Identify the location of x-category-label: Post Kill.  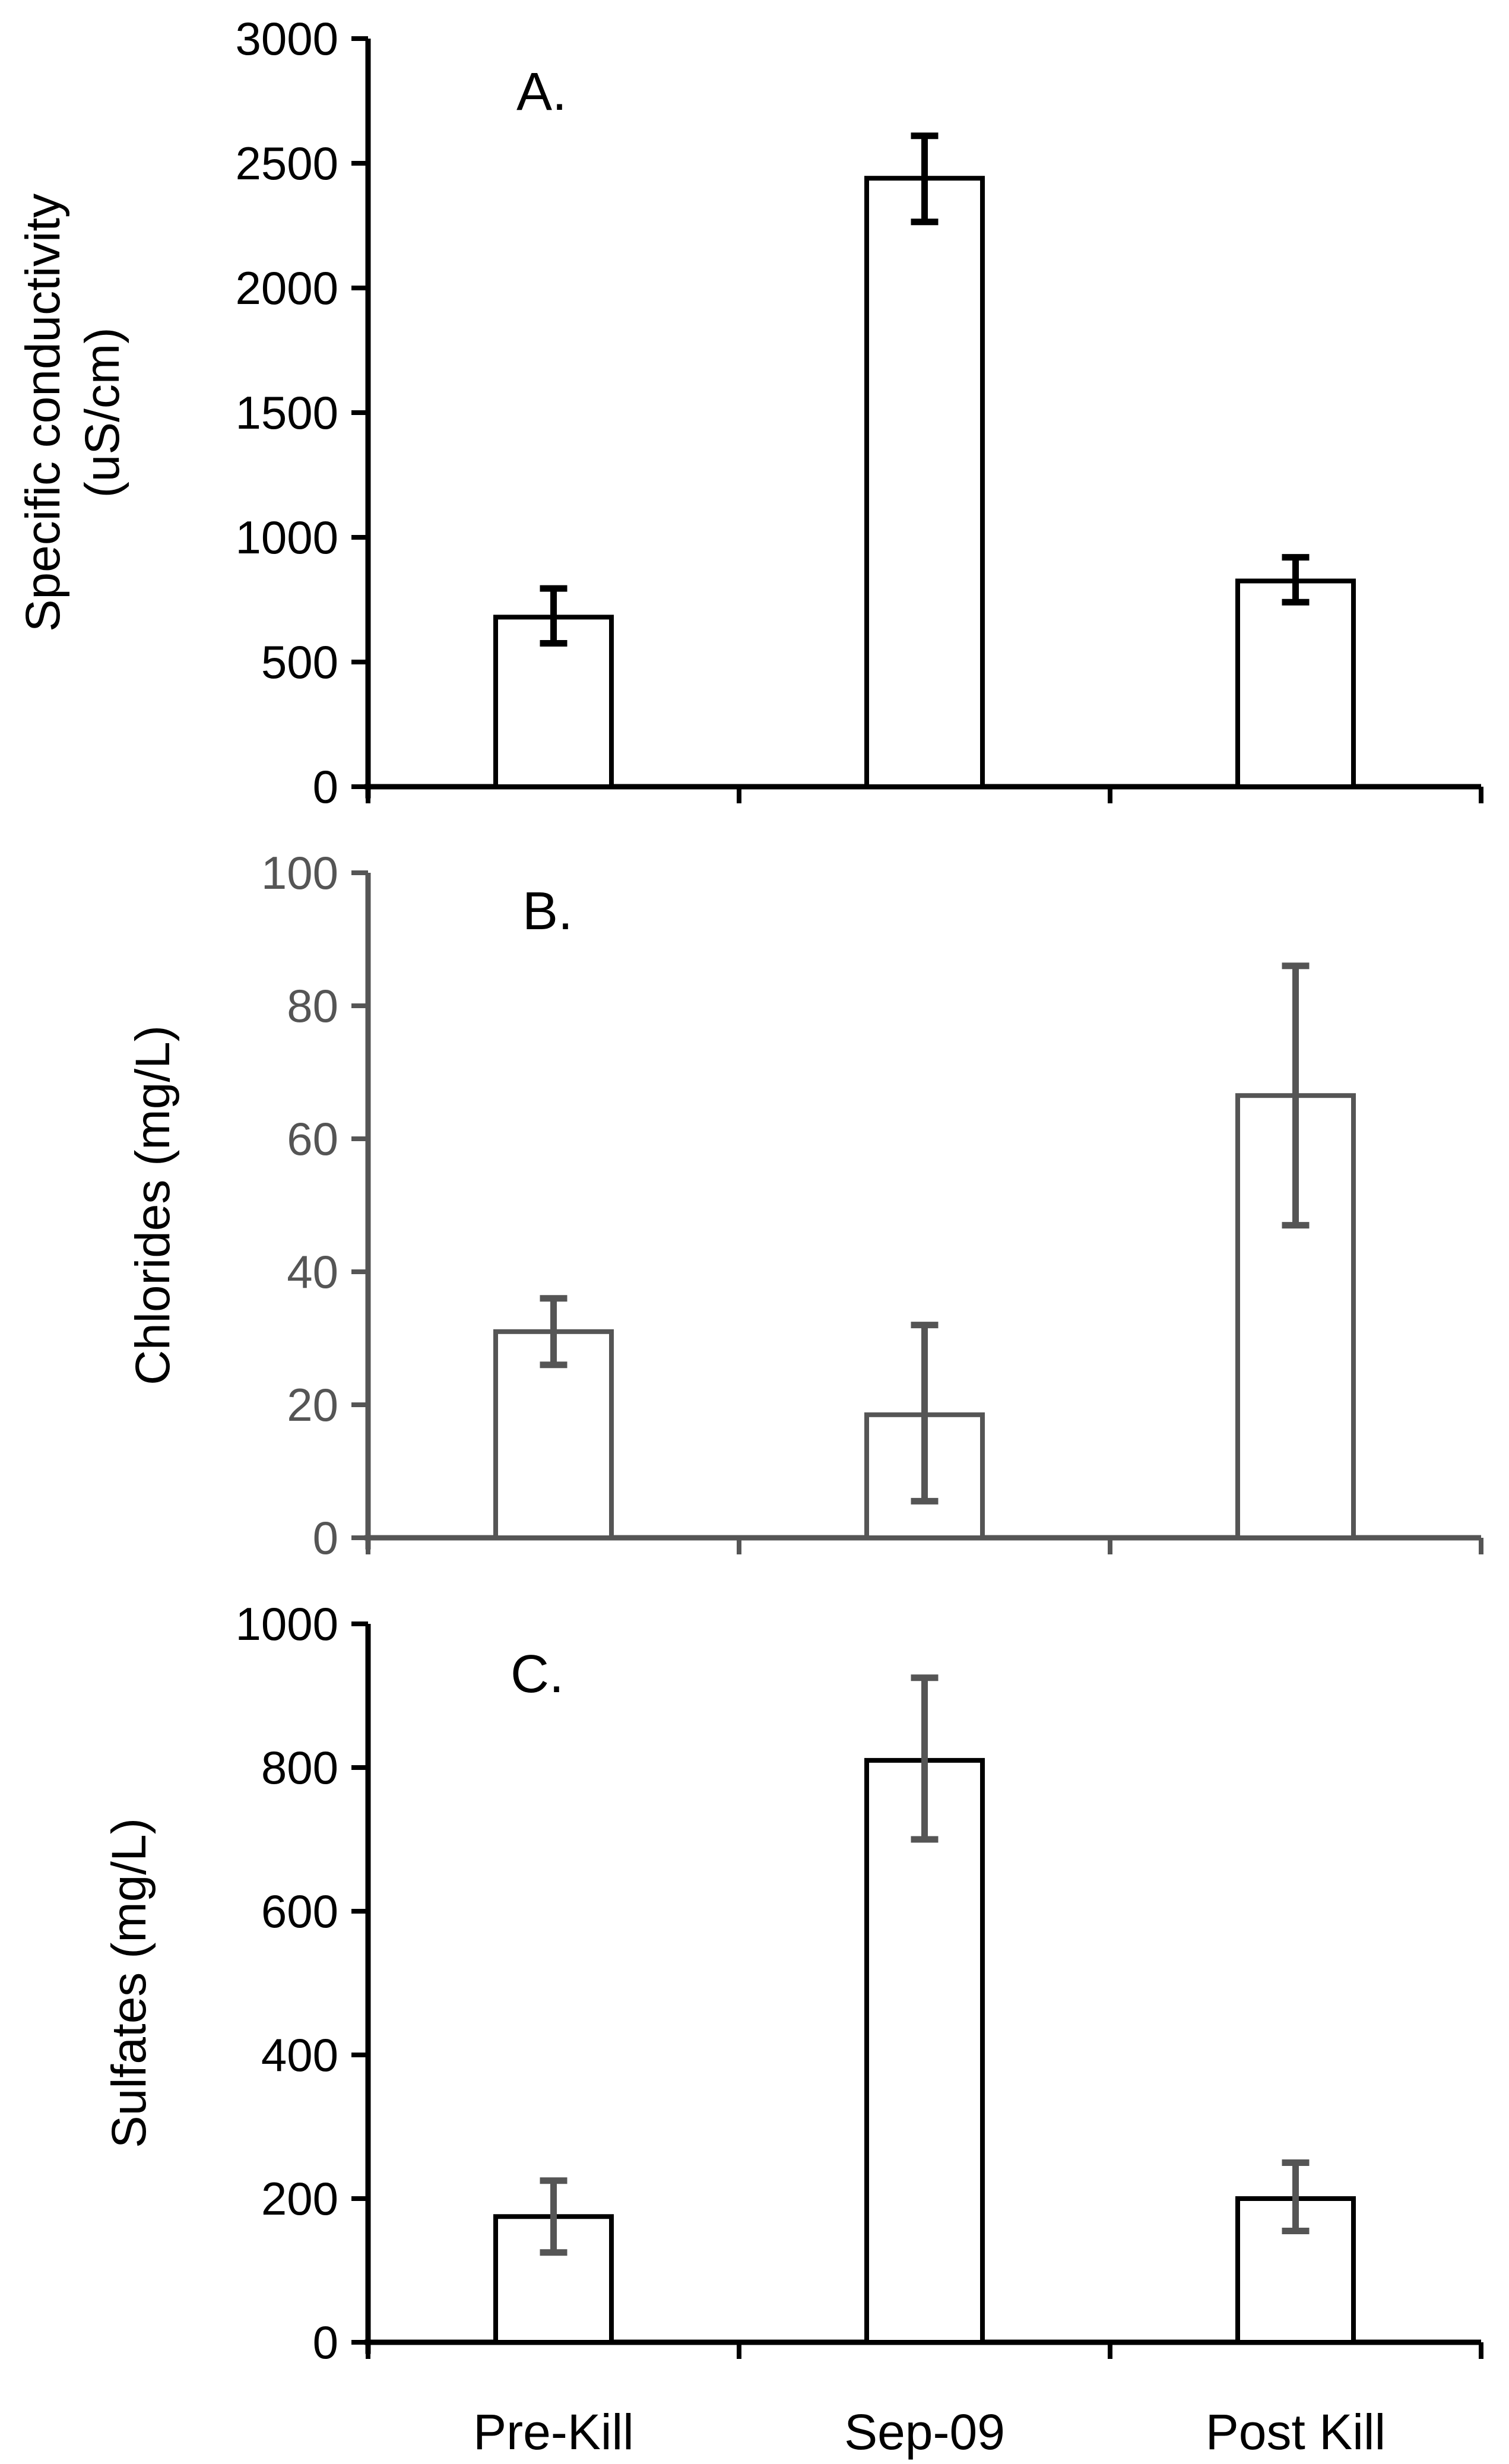
(1296, 2432).